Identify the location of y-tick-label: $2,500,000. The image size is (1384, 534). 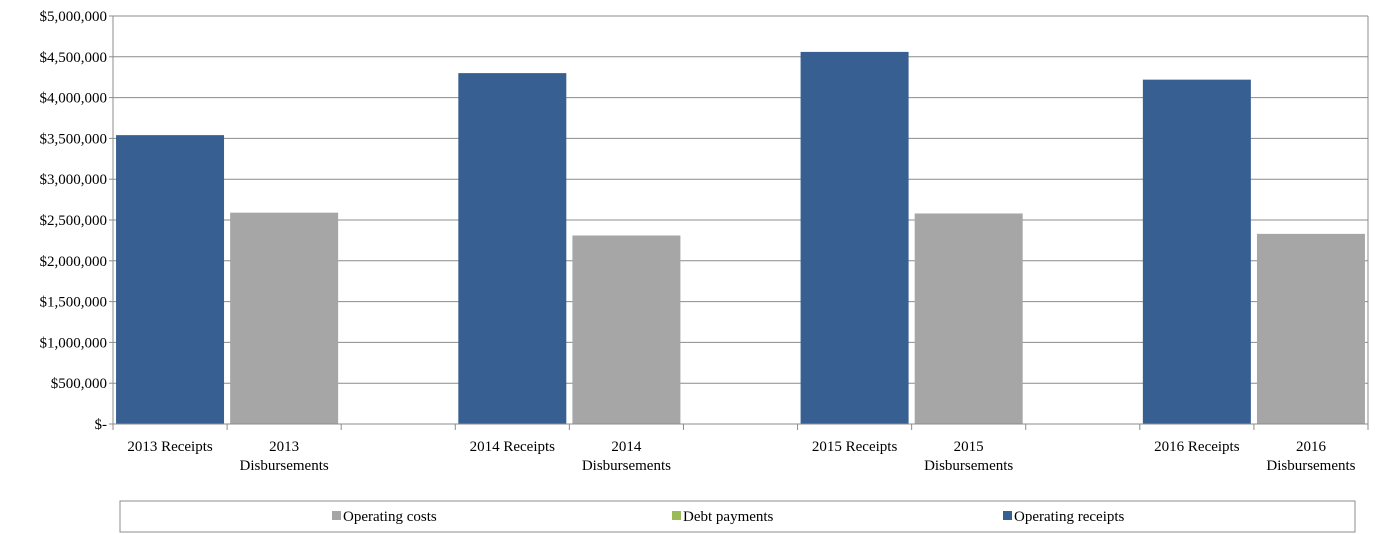
(74, 221).